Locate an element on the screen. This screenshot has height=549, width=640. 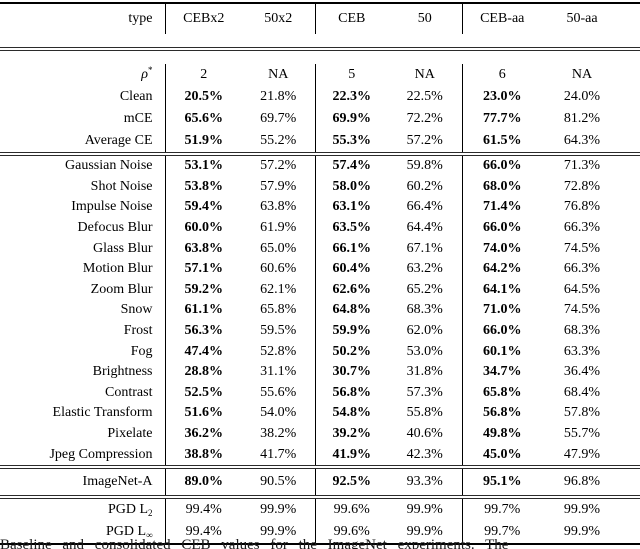
value-cell: 64.5% is located at coordinates (582, 289).